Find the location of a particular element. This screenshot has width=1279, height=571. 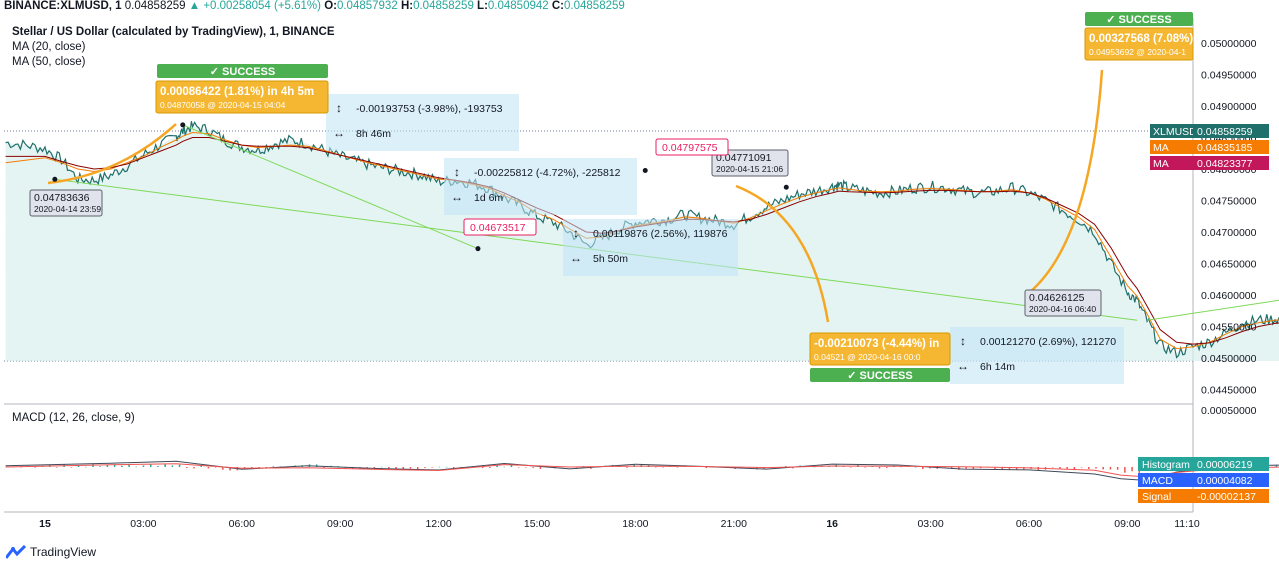

time-tick-label: 06:00 is located at coordinates (242, 524).